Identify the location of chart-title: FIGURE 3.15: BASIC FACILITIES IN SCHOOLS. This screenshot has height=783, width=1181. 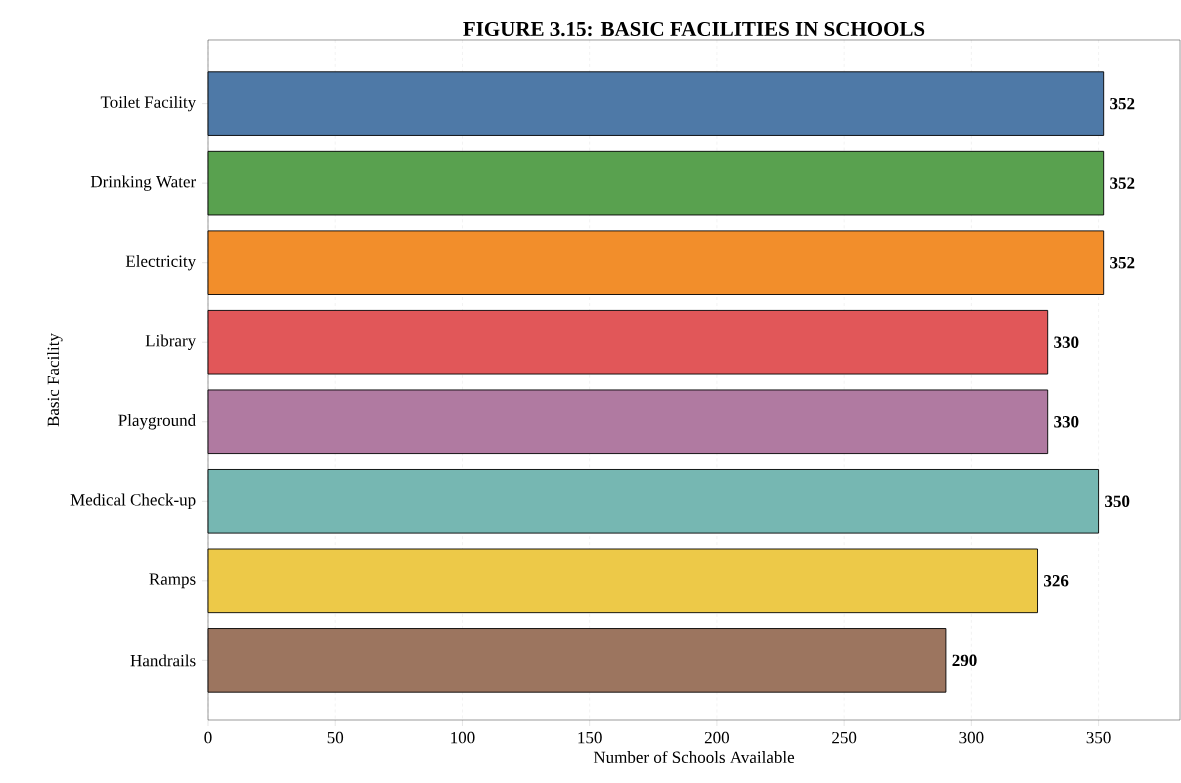
(694, 29).